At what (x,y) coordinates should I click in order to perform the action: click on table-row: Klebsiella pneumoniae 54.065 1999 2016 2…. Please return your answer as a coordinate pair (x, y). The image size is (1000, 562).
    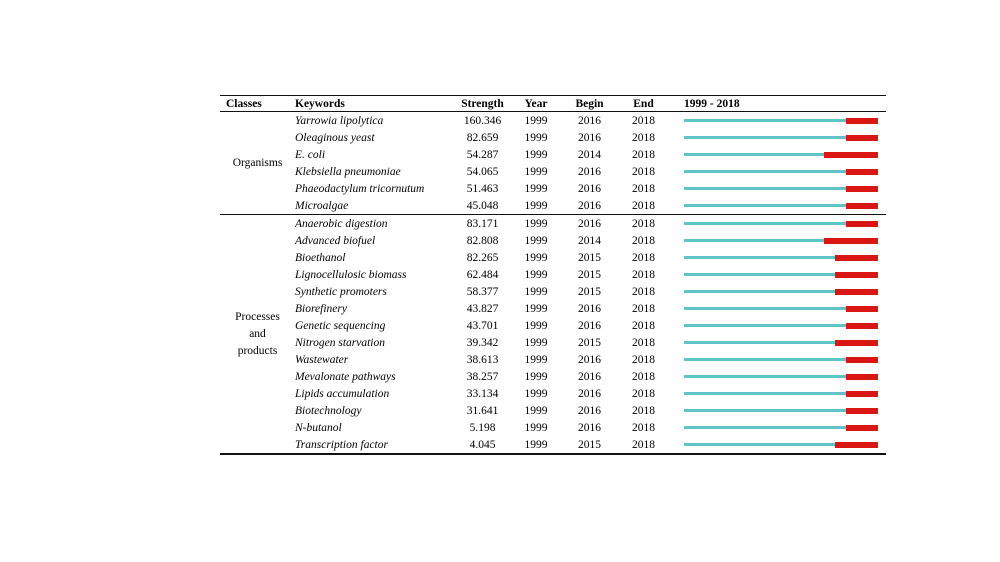
    Looking at the image, I should click on (590, 171).